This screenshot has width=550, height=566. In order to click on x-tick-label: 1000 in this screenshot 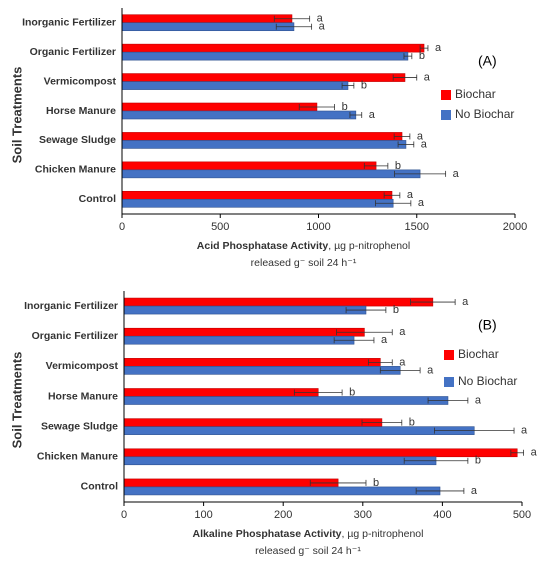, I will do `click(318, 227)`.